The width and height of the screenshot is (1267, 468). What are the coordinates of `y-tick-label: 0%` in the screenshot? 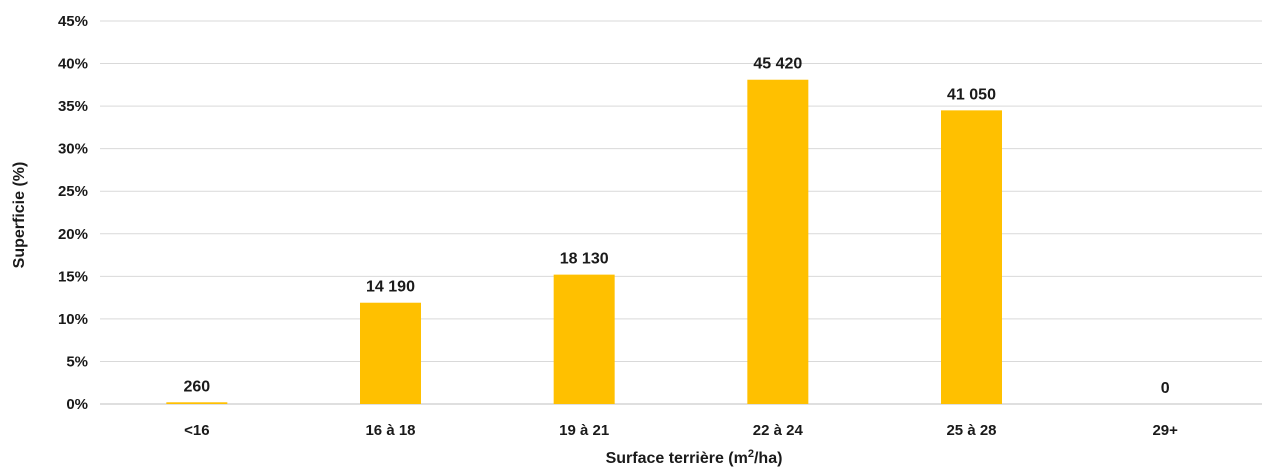 It's located at (77, 404).